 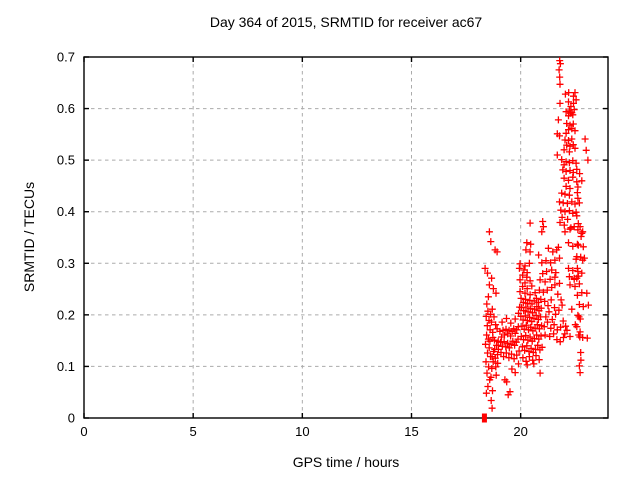 I want to click on x-tick-label: 20, so click(x=520, y=431).